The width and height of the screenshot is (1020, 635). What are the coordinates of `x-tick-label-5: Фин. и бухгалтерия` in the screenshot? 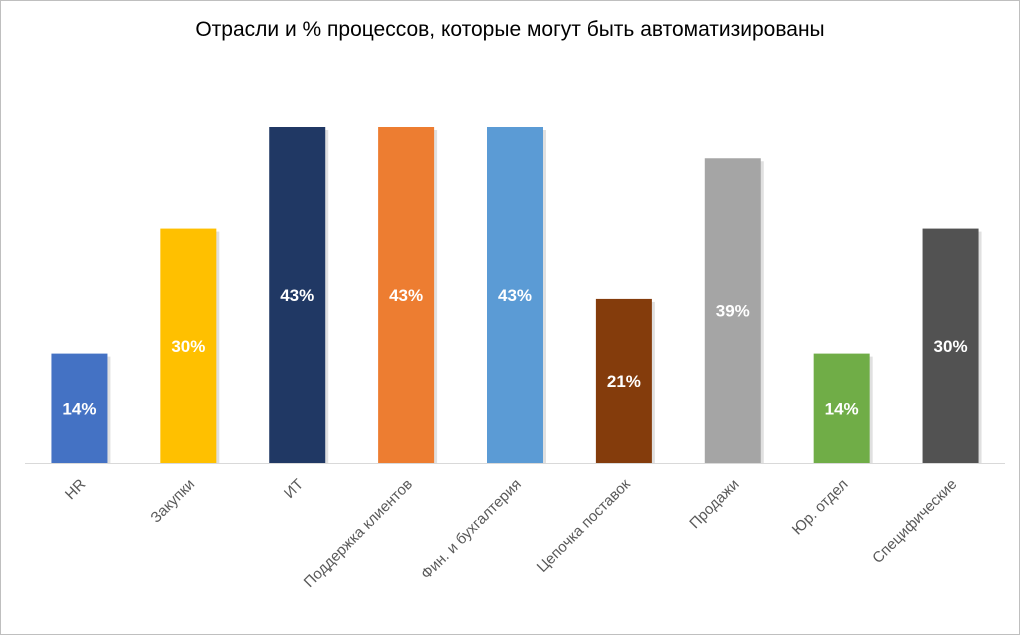 It's located at (471, 529).